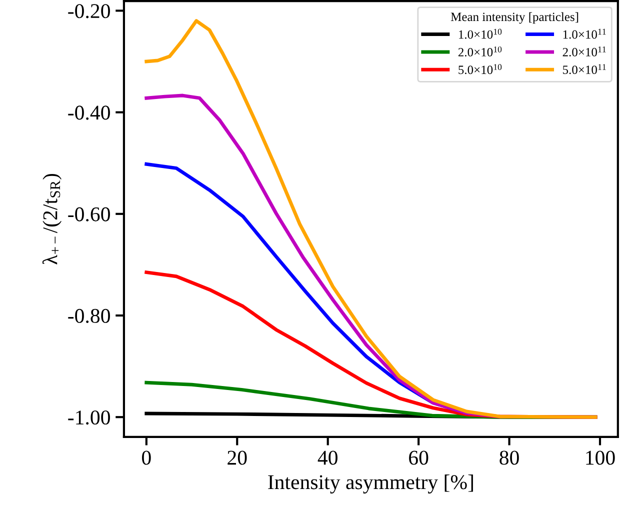 This screenshot has height=522, width=639. Describe the element at coordinates (89, 11) in the screenshot. I see `y-tick-label: -0.20` at that location.